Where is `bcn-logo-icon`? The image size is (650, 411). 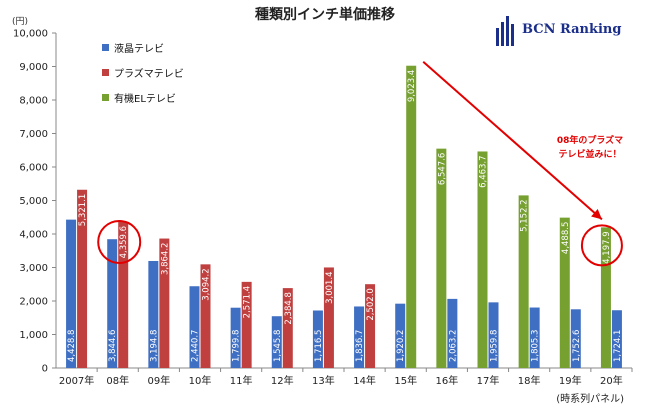 bcn-logo-icon is located at coordinates (507, 31).